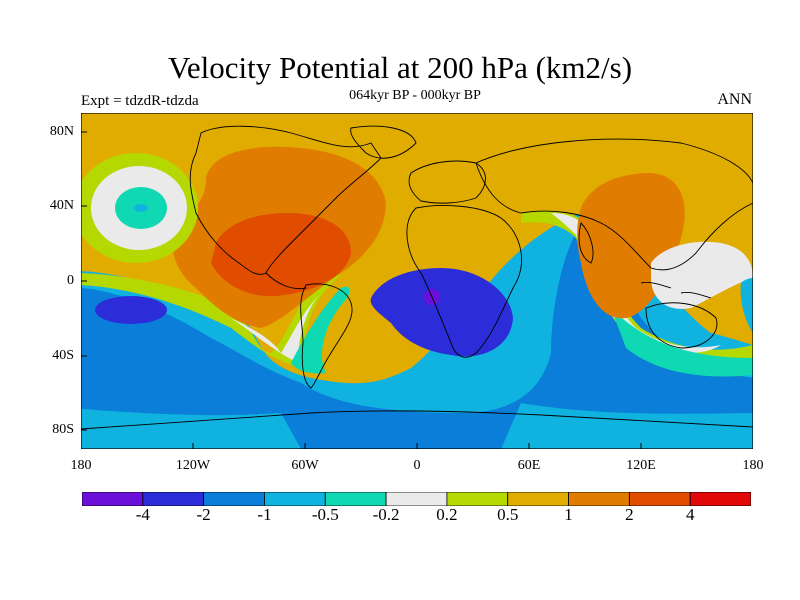  Describe the element at coordinates (746, 305) in the screenshot. I see `contour-fill-east-edge-blue` at that location.